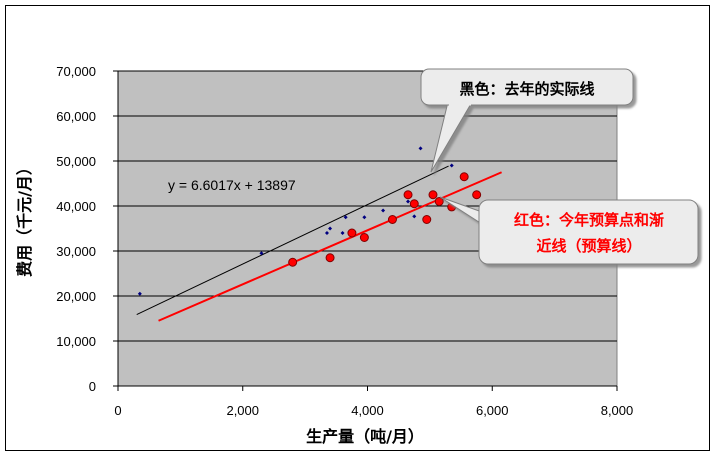  What do you see at coordinates (76, 341) in the screenshot?
I see `y-tick-label: 10,000` at bounding box center [76, 341].